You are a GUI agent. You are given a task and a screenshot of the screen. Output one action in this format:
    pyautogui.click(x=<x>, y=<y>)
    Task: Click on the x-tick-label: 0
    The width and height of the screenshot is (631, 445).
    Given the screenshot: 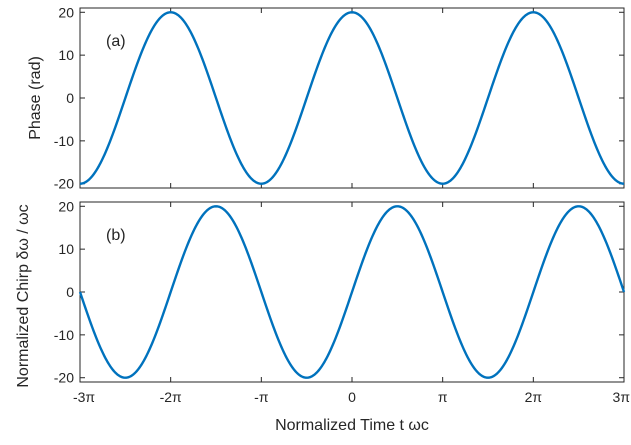 What is the action you would take?
    pyautogui.click(x=352, y=397)
    